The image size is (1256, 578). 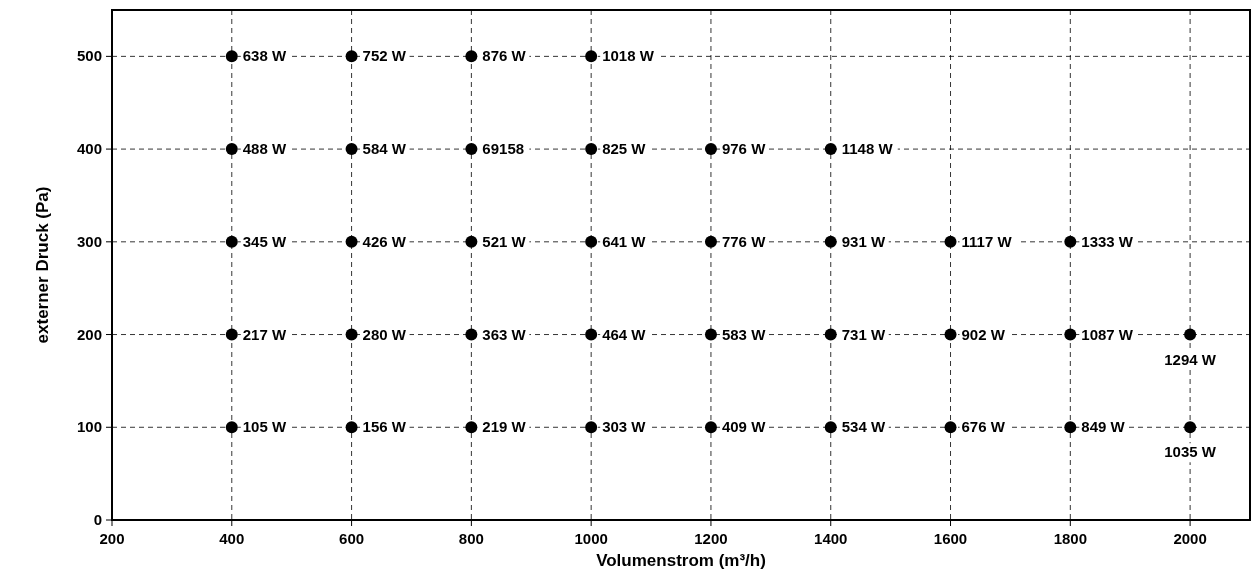 What do you see at coordinates (384, 149) in the screenshot?
I see `annotation: 584 W` at bounding box center [384, 149].